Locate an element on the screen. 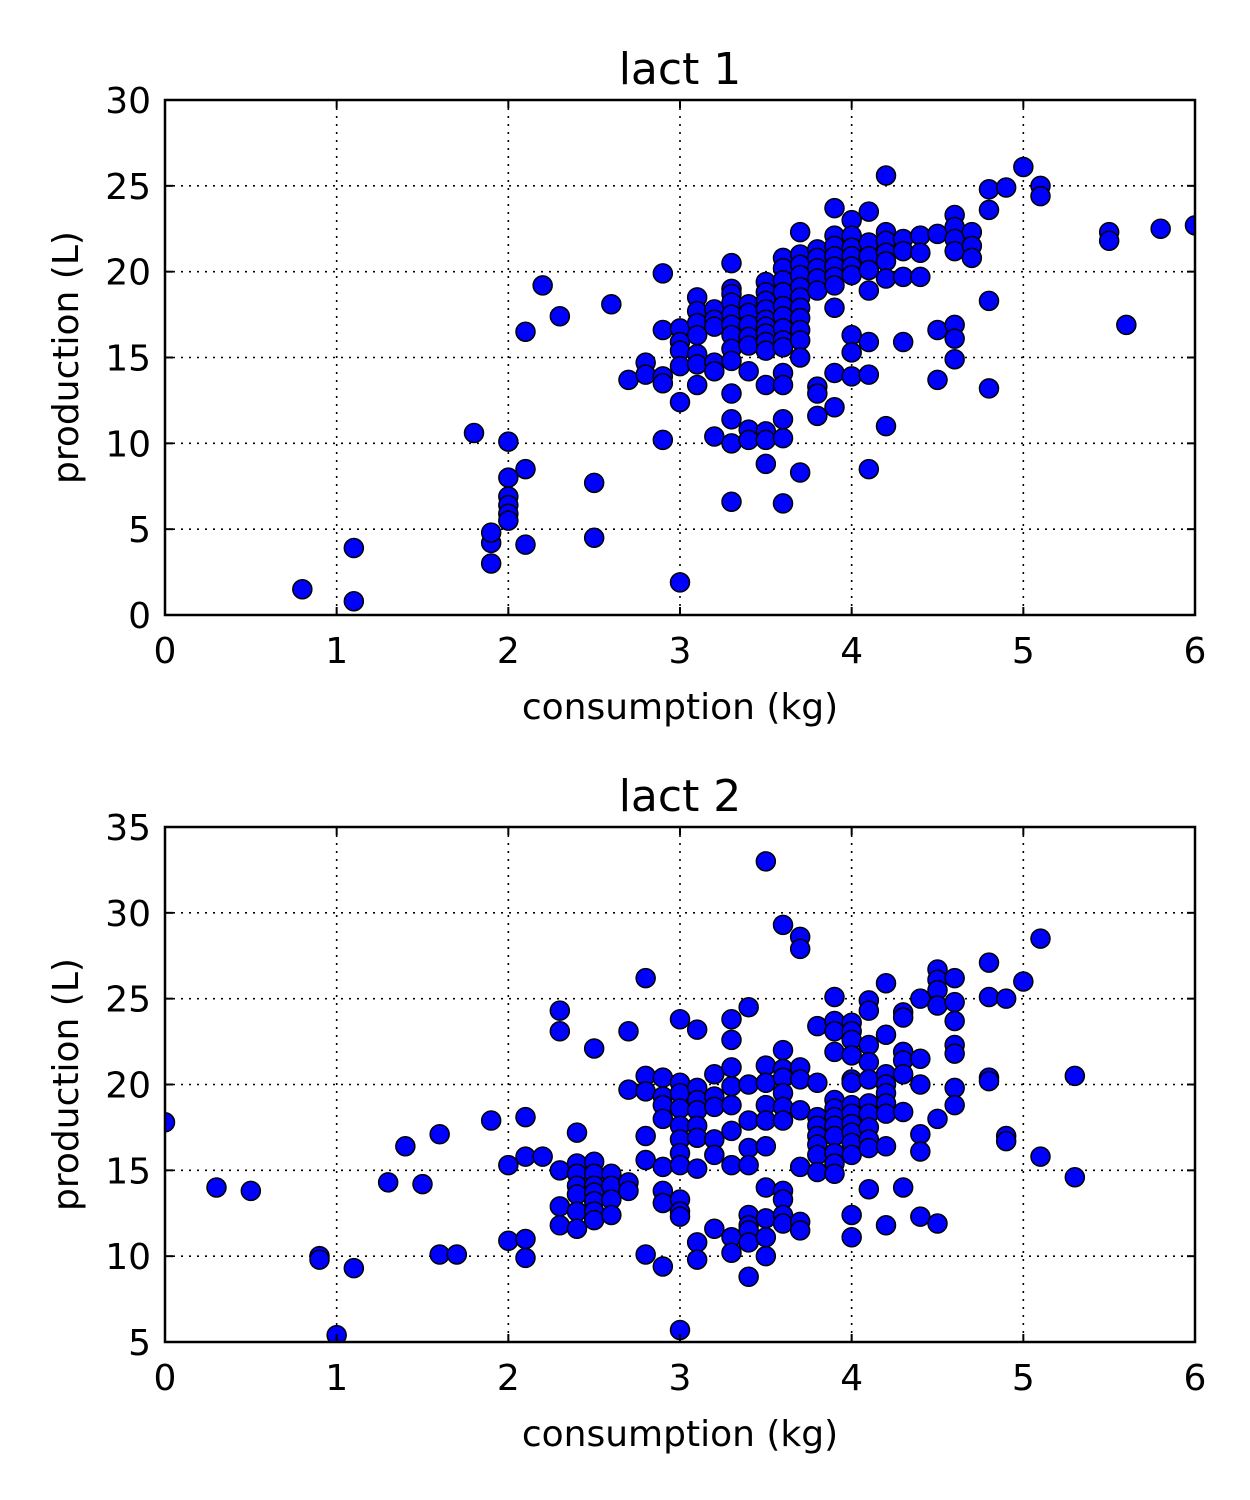 Image resolution: width=1250 pixels, height=1500 pixels. y-tick-label: 10 is located at coordinates (128, 1257).